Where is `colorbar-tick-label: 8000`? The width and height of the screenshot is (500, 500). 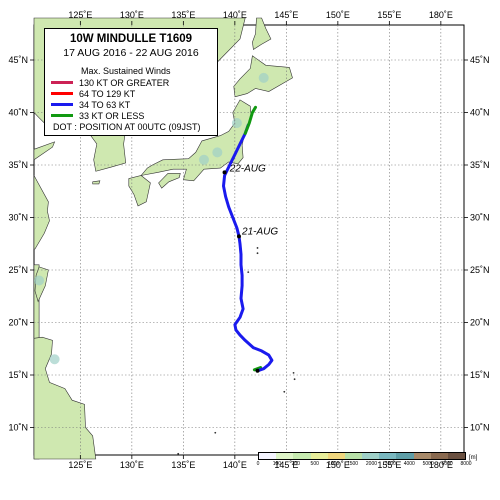 colorbar-tick-label: 8000 is located at coordinates (466, 464).